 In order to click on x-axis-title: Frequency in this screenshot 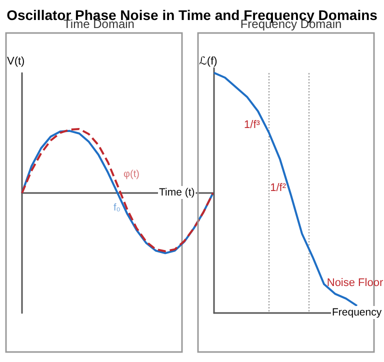, I will do `click(357, 312)`.